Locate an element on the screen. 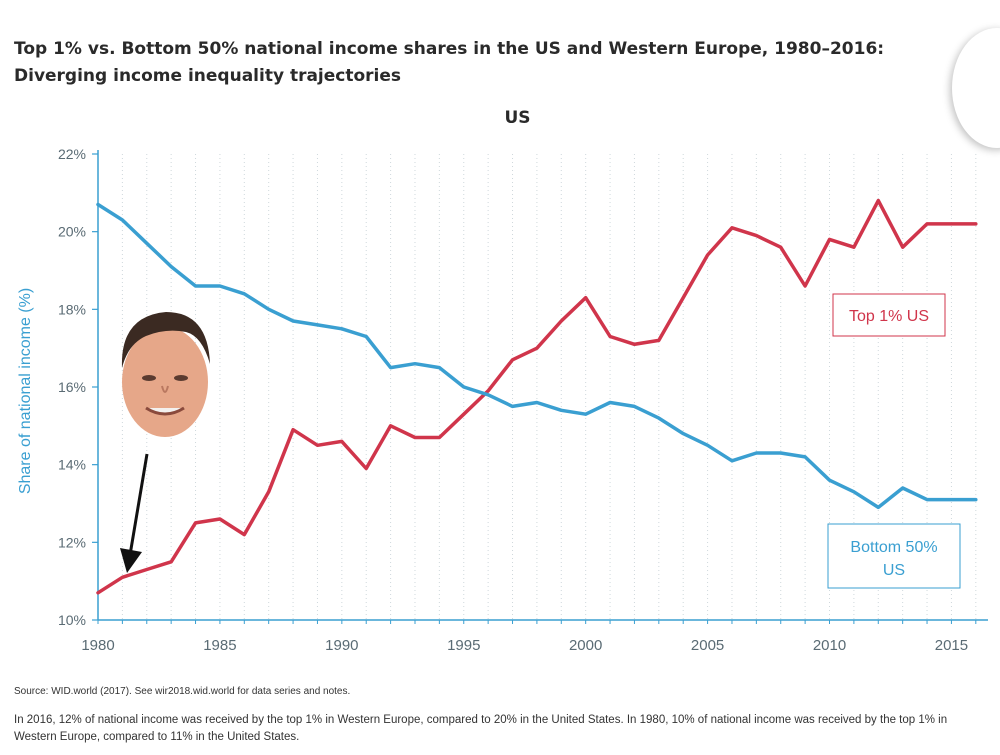  x-tick-label: 2000 is located at coordinates (585, 645).